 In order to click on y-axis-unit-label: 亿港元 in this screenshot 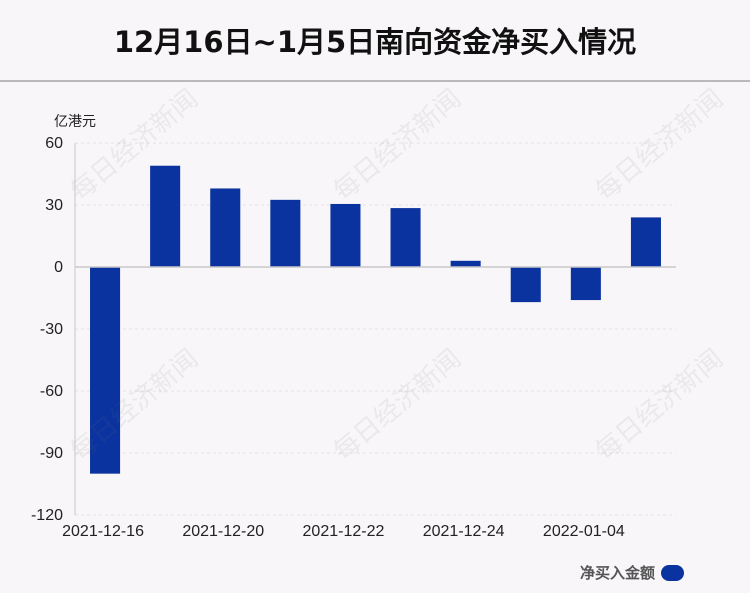, I will do `click(75, 122)`.